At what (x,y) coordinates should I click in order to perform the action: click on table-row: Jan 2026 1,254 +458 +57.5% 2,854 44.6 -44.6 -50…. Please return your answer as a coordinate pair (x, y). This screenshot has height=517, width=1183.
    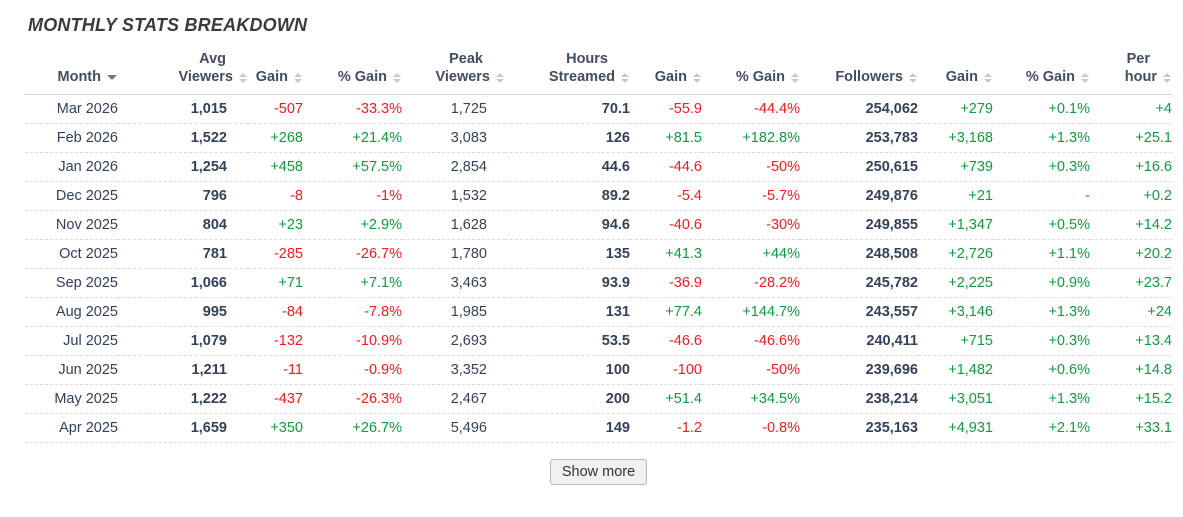
    Looking at the image, I should click on (598, 167).